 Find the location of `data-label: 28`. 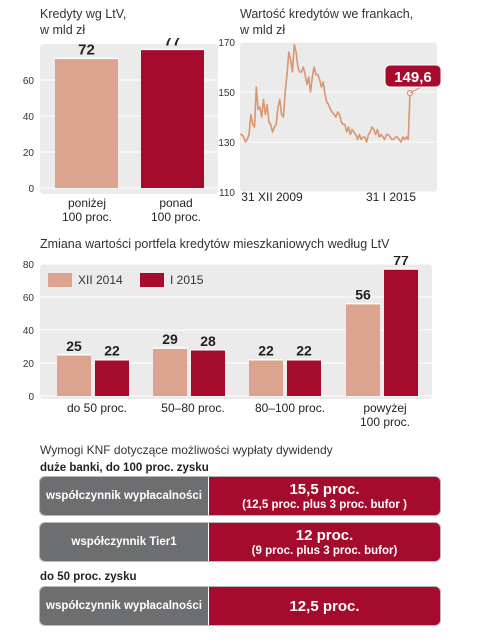

data-label: 28 is located at coordinates (208, 341).